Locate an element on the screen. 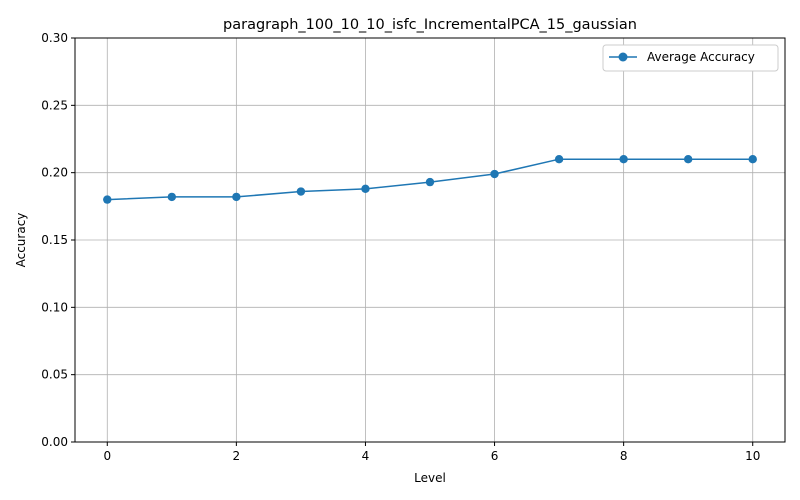 This screenshot has height=500, width=800. y-tick-label: 0.20 is located at coordinates (54, 173).